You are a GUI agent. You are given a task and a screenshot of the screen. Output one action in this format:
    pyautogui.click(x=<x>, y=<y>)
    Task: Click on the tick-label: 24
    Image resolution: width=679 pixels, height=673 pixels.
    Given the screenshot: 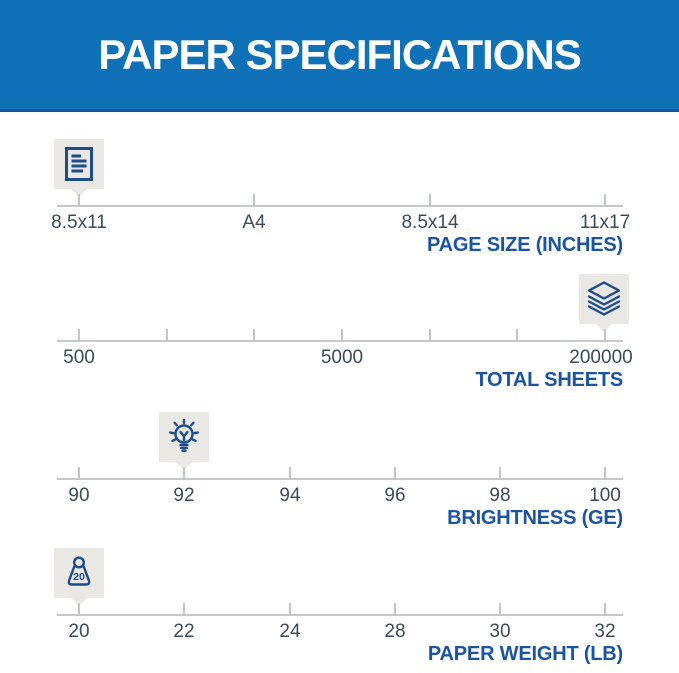 What is the action you would take?
    pyautogui.click(x=290, y=631)
    